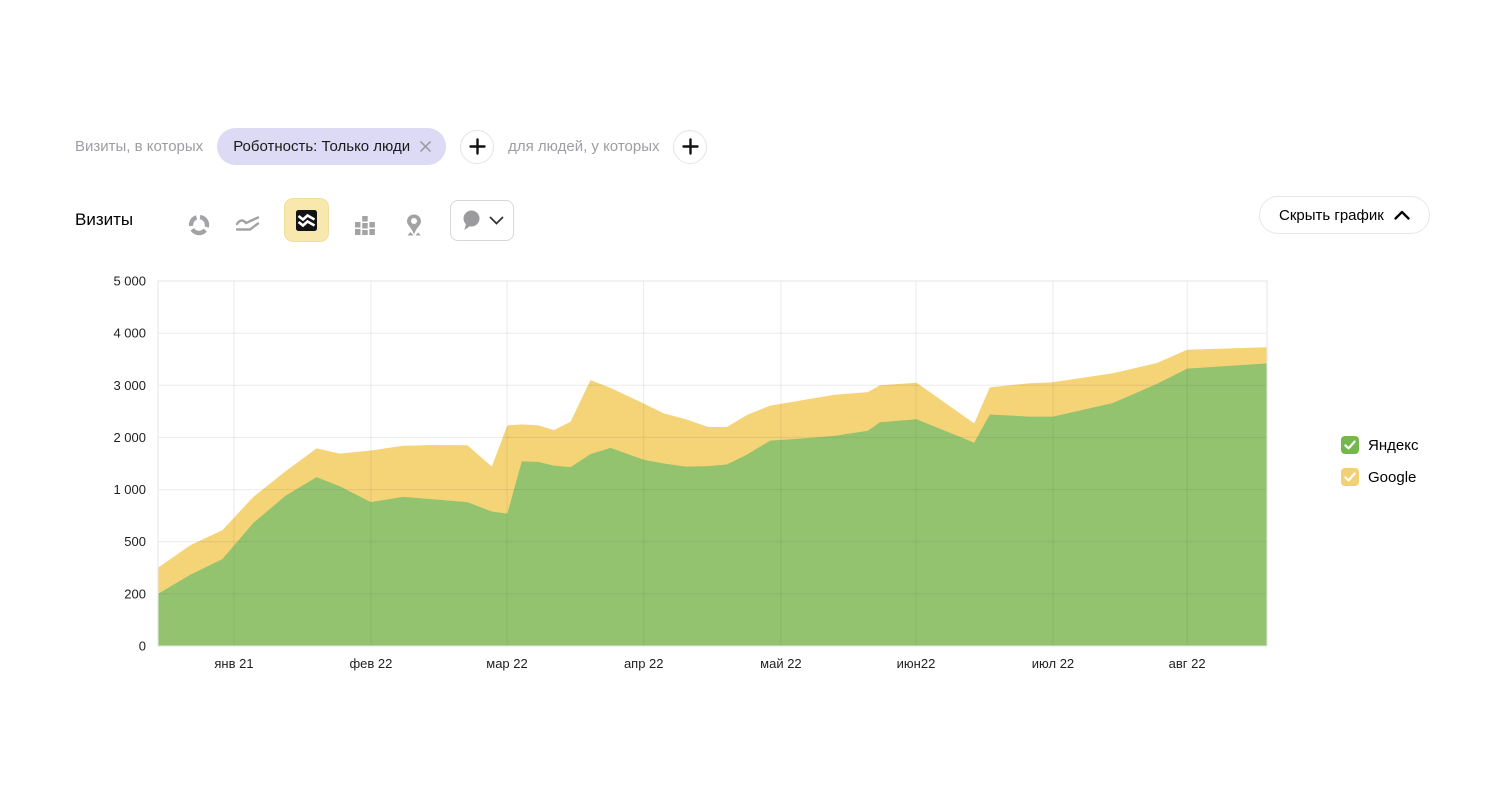 The height and width of the screenshot is (800, 1500). What do you see at coordinates (425, 146) in the screenshot?
I see `close-icon` at bounding box center [425, 146].